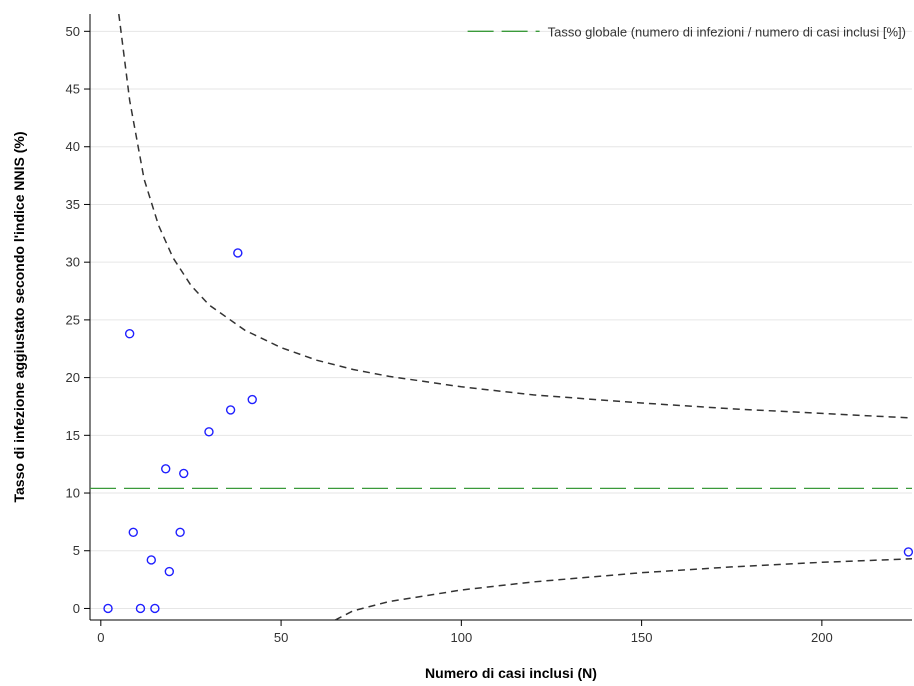 The height and width of the screenshot is (686, 914). I want to click on y-tick-label: 10, so click(73, 493).